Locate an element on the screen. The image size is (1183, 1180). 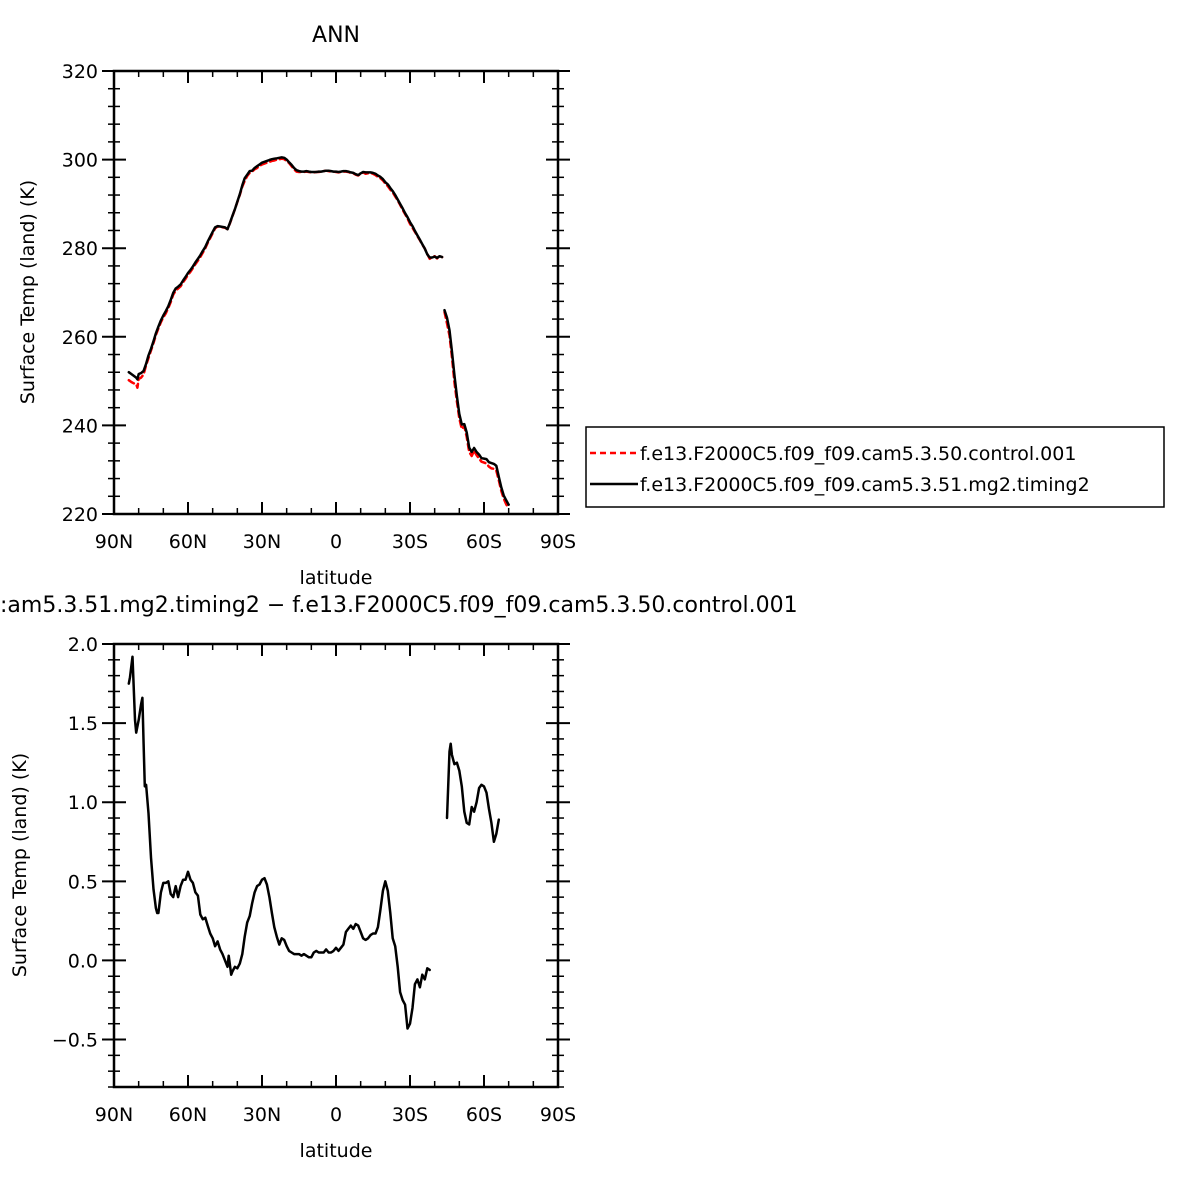
bottom-series-layer is located at coordinates (314, 842).